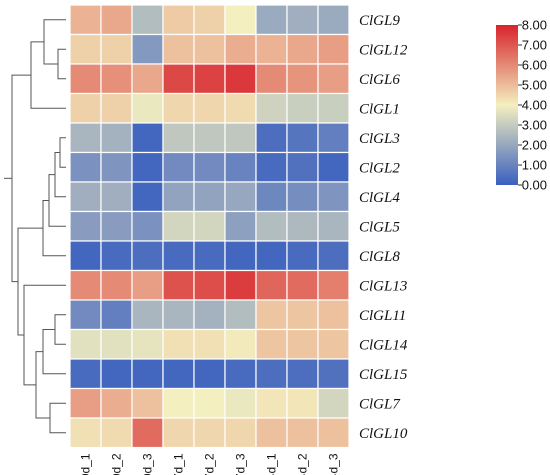  I want to click on color-legend-ticks: 8.00 7.00 6.00 5.00 4.00 3.00 2.00 1.00 0.00, so click(532, 105).